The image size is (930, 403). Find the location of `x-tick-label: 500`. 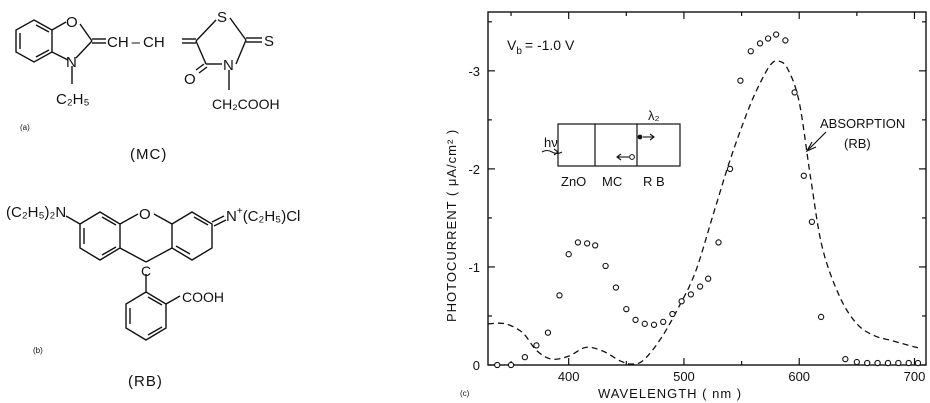

x-tick-label: 500 is located at coordinates (684, 376).